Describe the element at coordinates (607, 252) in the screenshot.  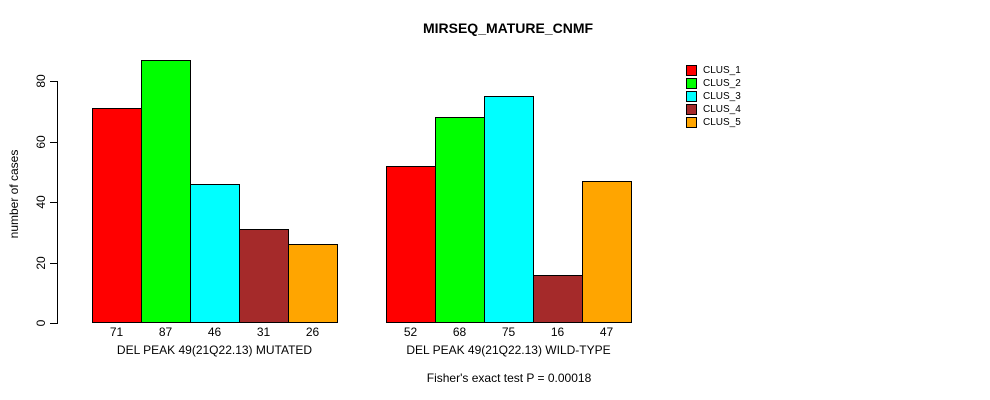
I see `bar-clus-5-group2` at that location.